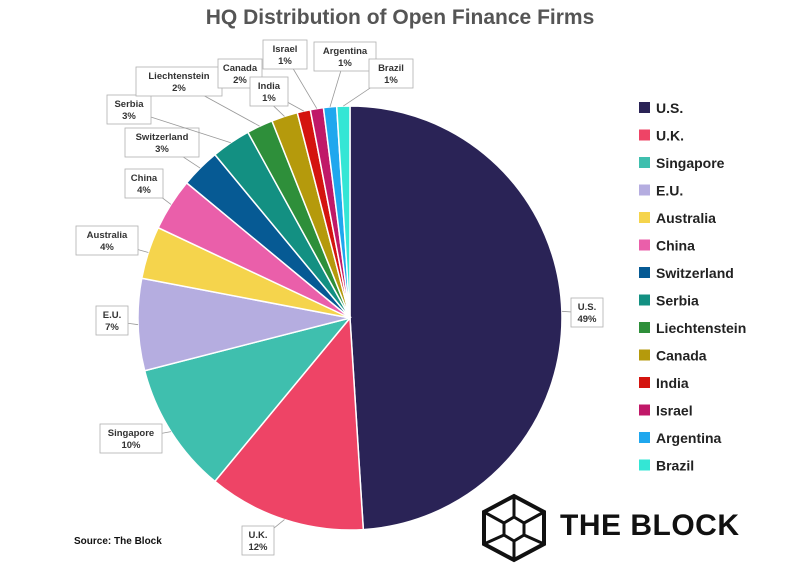 This screenshot has height=571, width=800. What do you see at coordinates (674, 411) in the screenshot?
I see `legend-label-israel: Israel` at bounding box center [674, 411].